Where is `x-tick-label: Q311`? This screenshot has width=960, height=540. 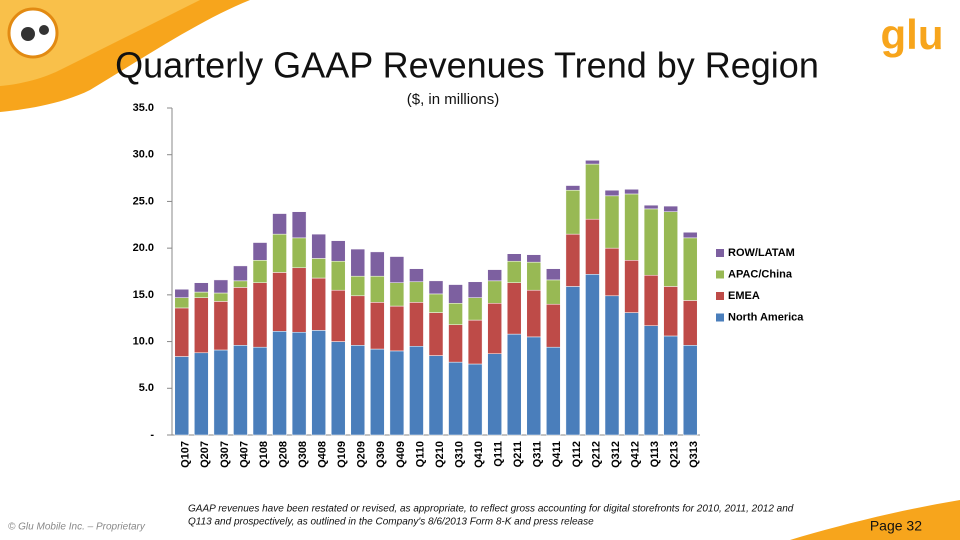 x-tick-label: Q311 is located at coordinates (538, 454).